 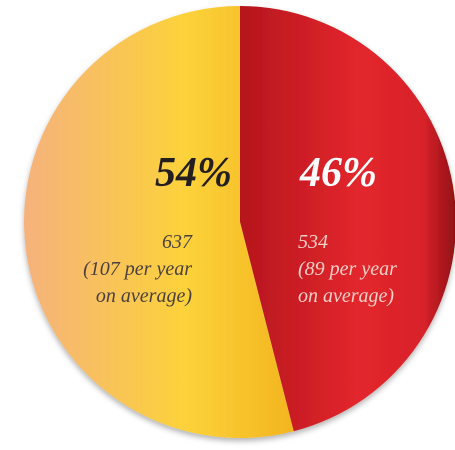 I want to click on slice-percent: 46%, so click(x=338, y=173).